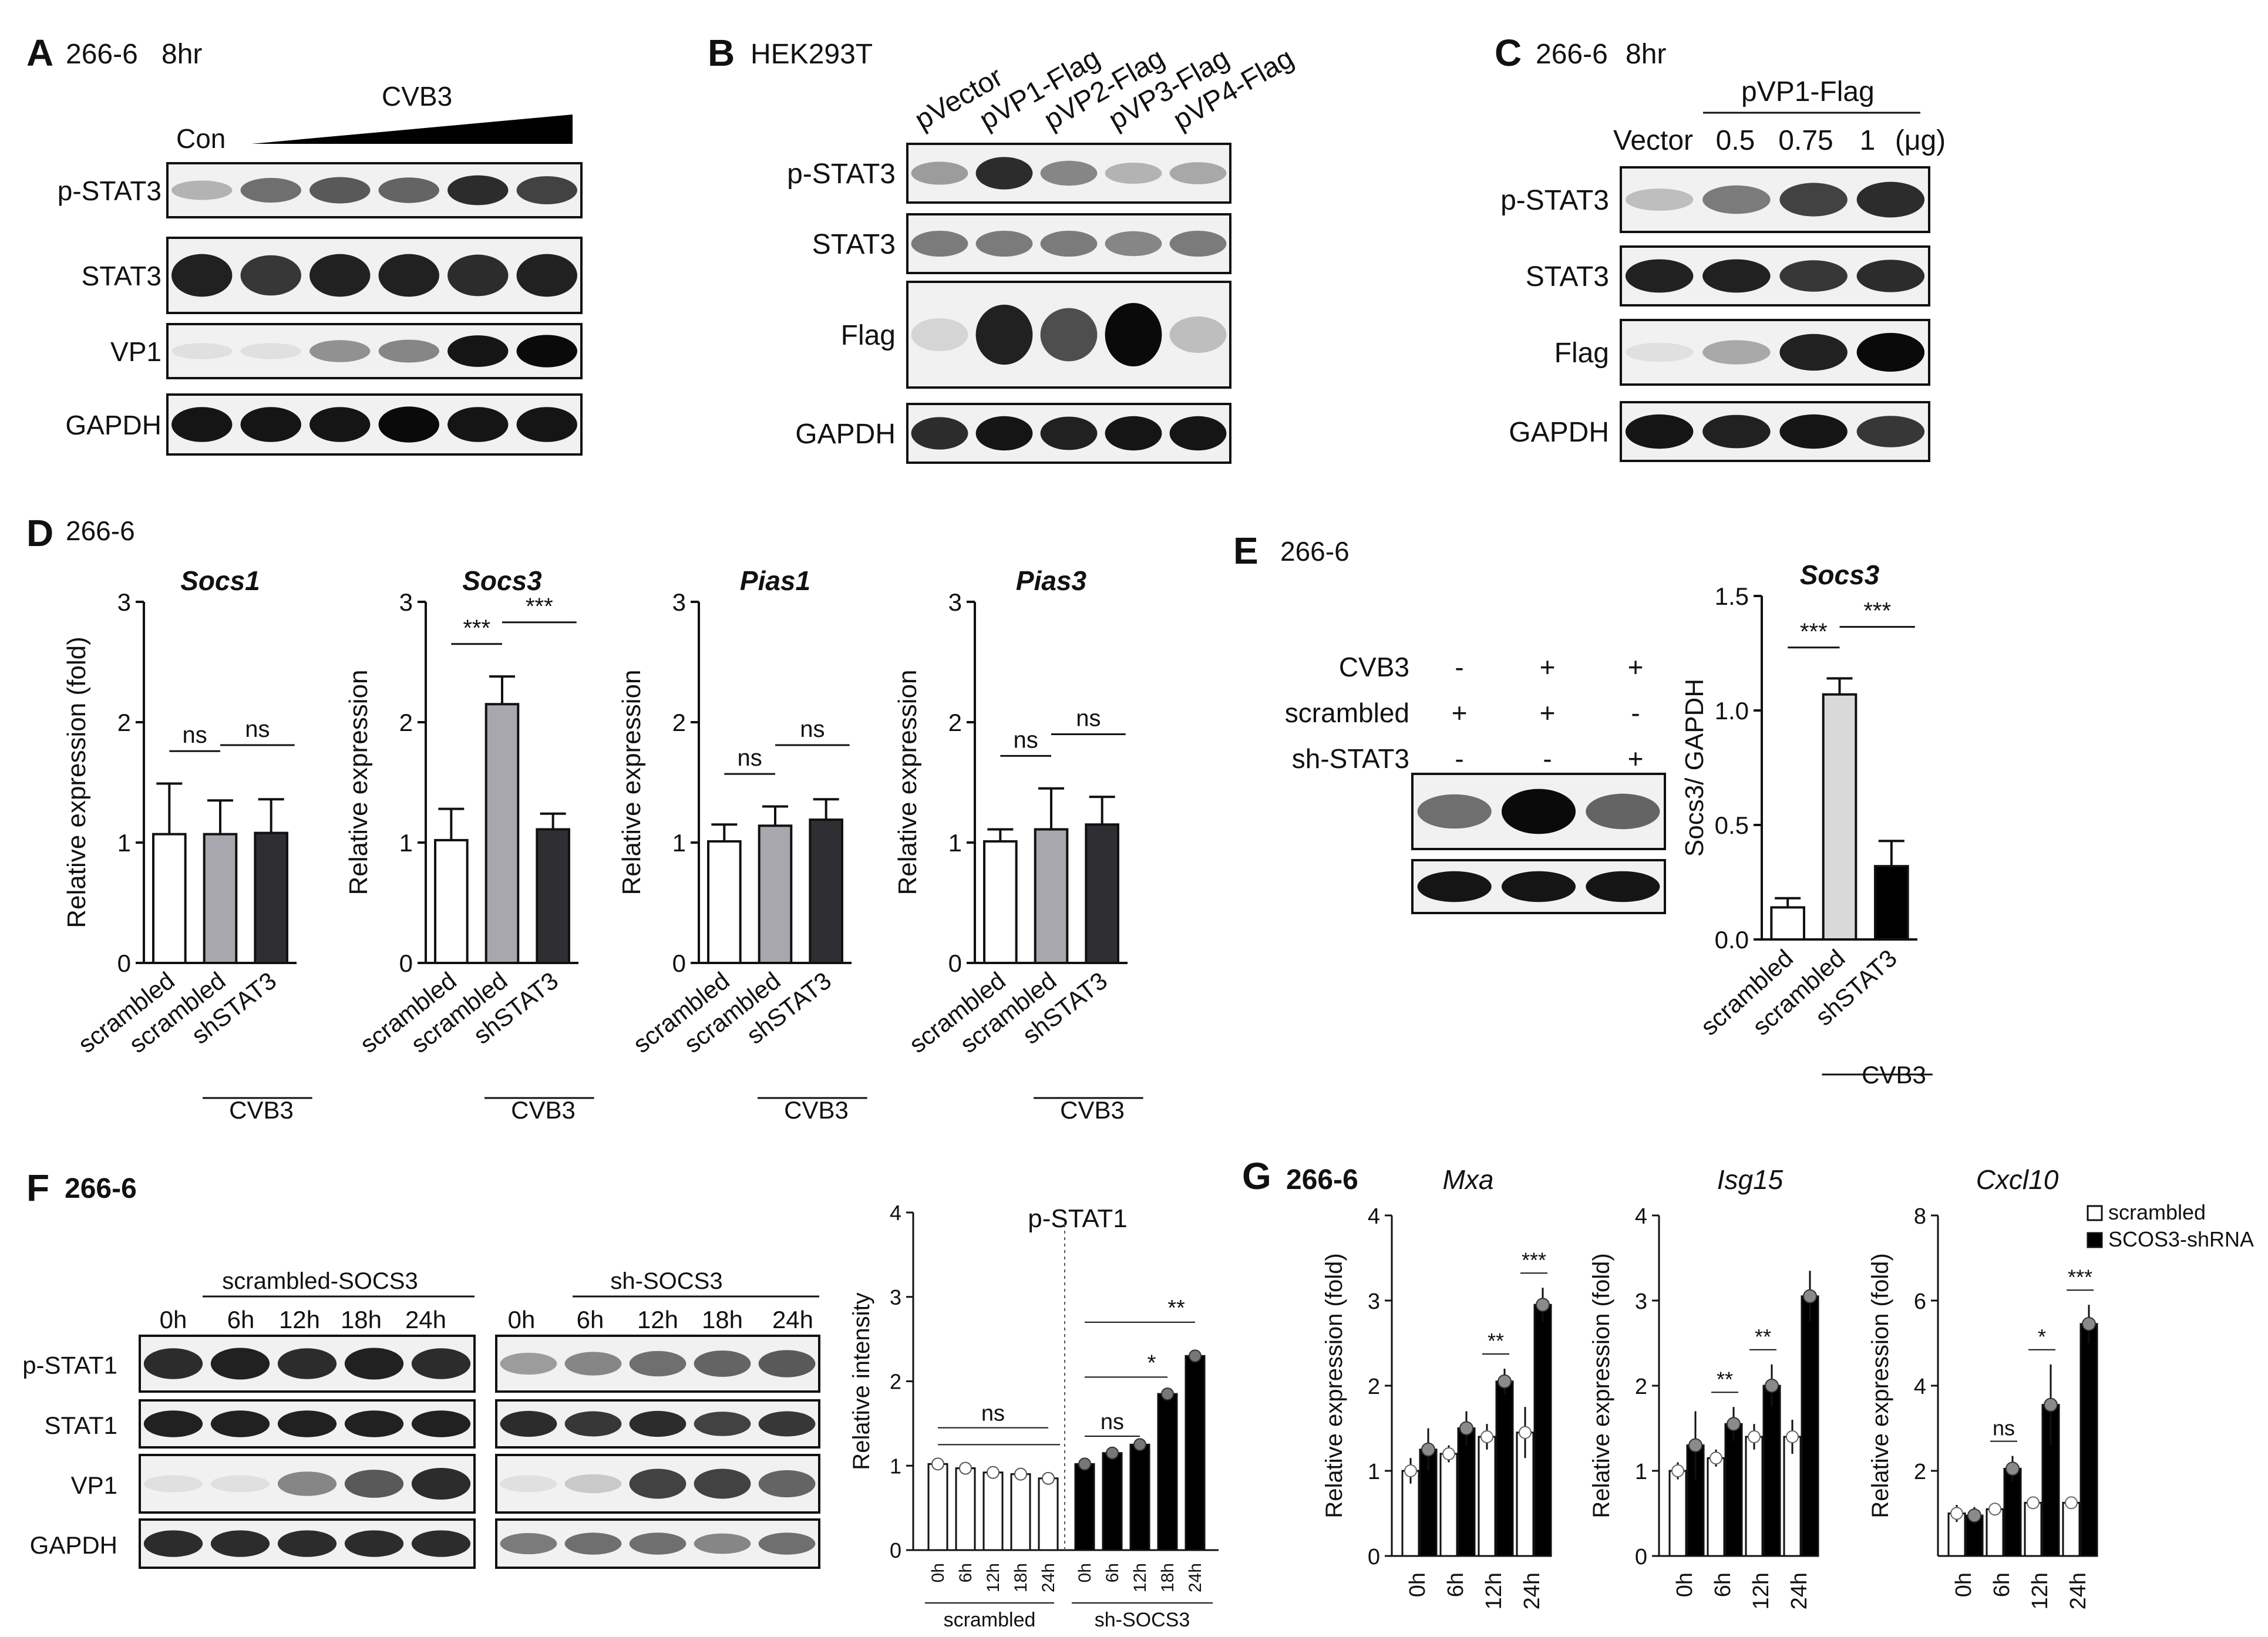  What do you see at coordinates (1732, 940) in the screenshot?
I see `panel-e-chart-y-tick-label: 0.0` at bounding box center [1732, 940].